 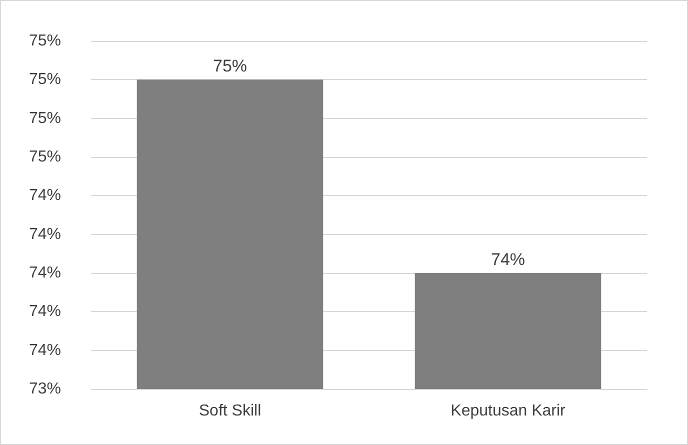 I want to click on x-tick-label: Keputusan Karir, so click(x=508, y=411).